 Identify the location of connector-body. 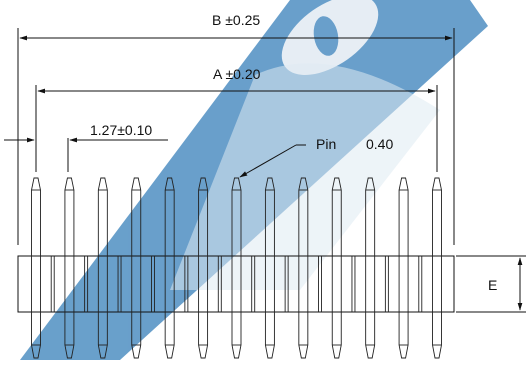
(236, 284).